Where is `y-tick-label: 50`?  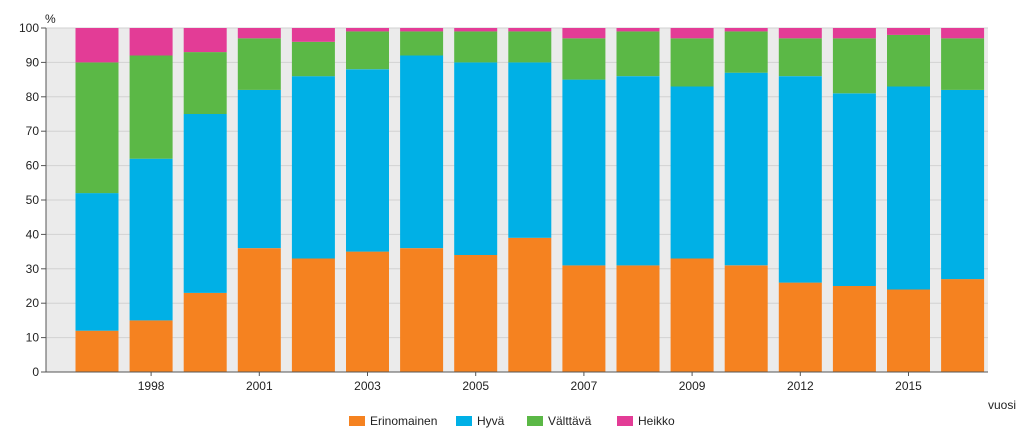 y-tick-label: 50 is located at coordinates (33, 200).